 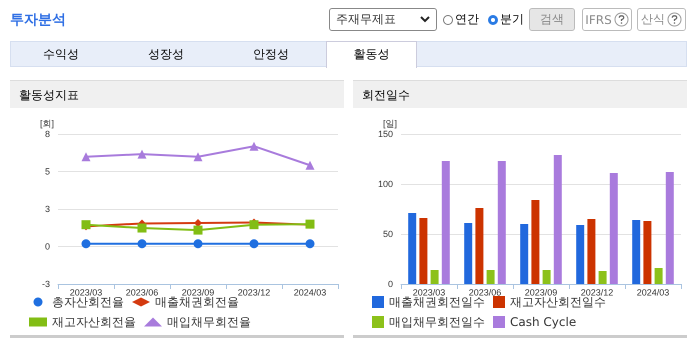 What do you see at coordinates (61, 54) in the screenshot?
I see `text: 수익성` at bounding box center [61, 54].